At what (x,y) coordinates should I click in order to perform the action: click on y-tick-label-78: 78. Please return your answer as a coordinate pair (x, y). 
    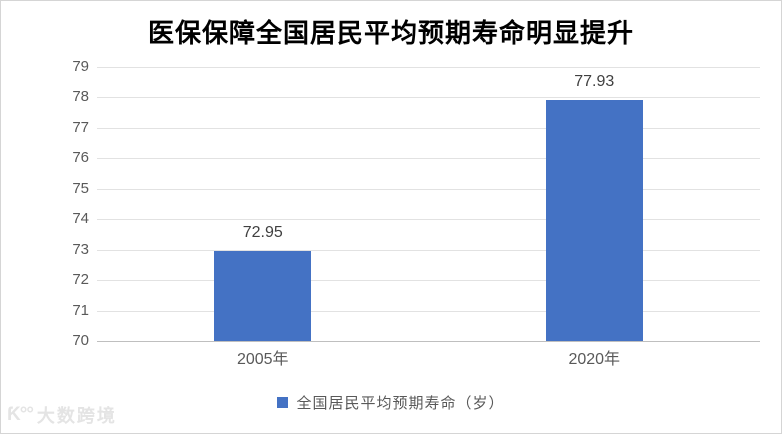
    Looking at the image, I should click on (80, 97).